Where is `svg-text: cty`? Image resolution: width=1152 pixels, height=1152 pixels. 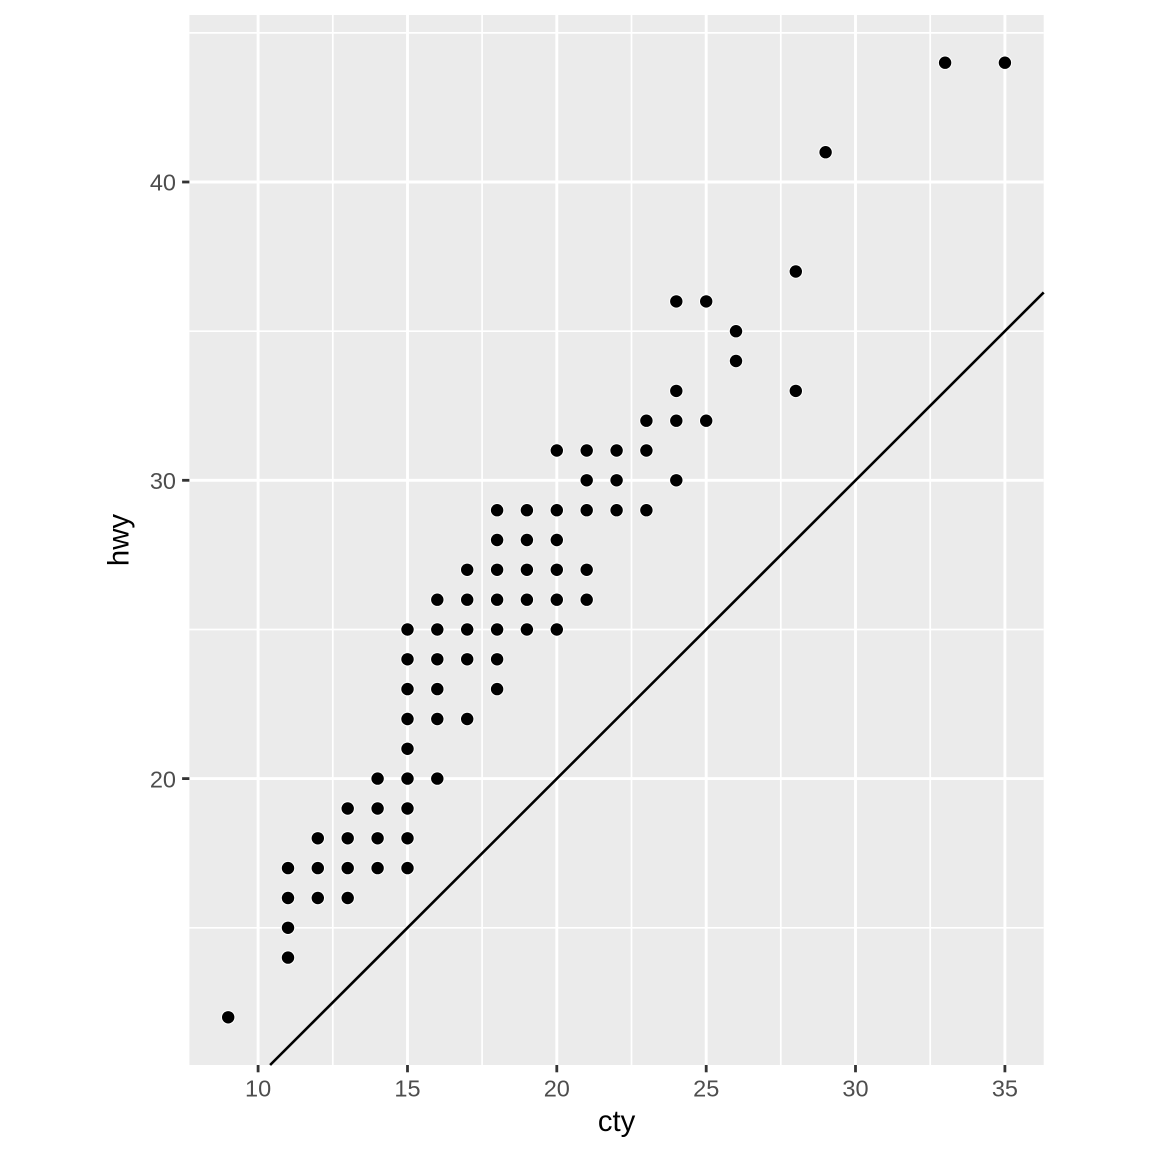
svg-text: cty is located at coordinates (617, 1121).